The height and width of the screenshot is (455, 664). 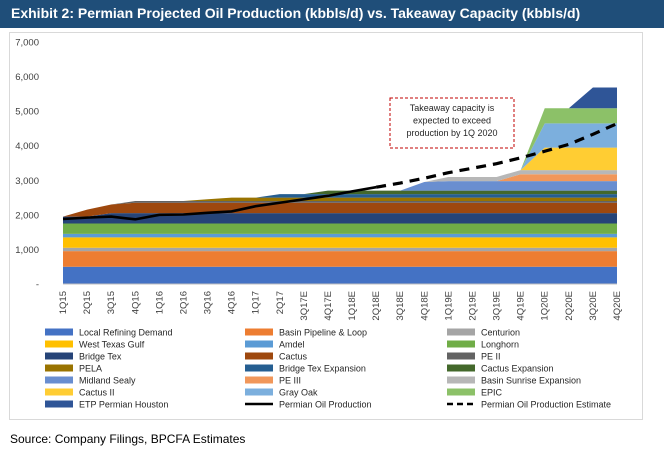 What do you see at coordinates (27, 77) in the screenshot?
I see `y-tick-label: 6,000` at bounding box center [27, 77].